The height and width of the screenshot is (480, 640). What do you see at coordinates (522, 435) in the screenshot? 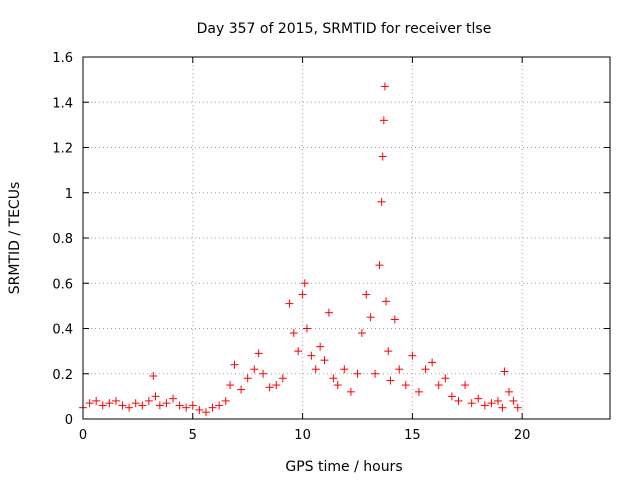
I see `x-tick-label: 20` at bounding box center [522, 435].